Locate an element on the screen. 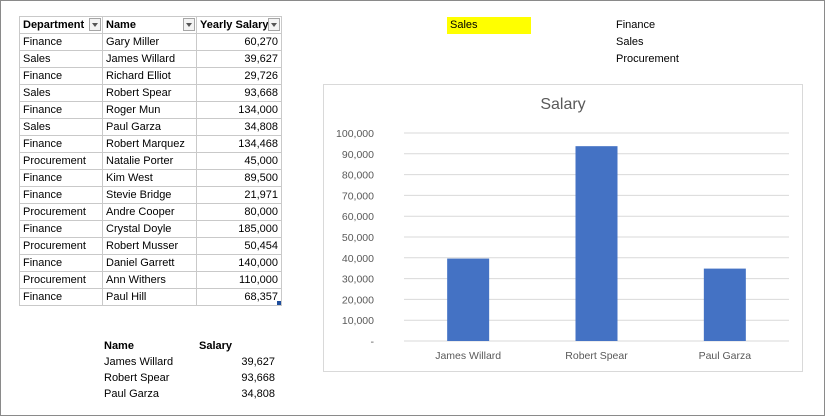 The width and height of the screenshot is (825, 416). salary-cell: 185,000 is located at coordinates (239, 229).